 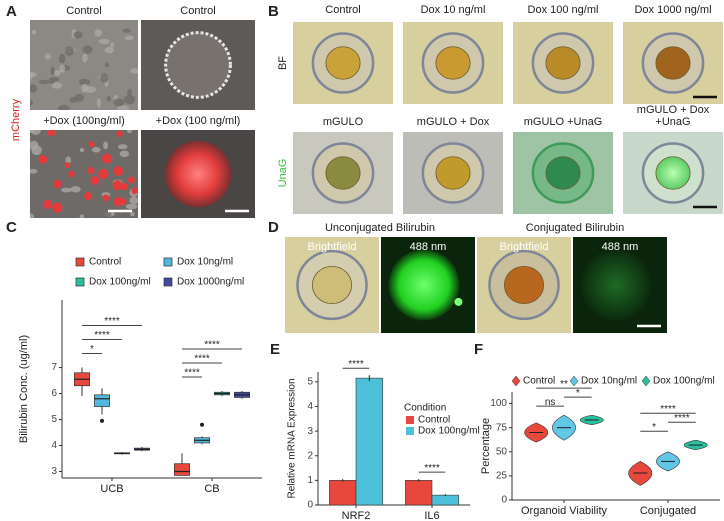 What do you see at coordinates (502, 451) in the screenshot?
I see `y-tick-label: 50` at bounding box center [502, 451].